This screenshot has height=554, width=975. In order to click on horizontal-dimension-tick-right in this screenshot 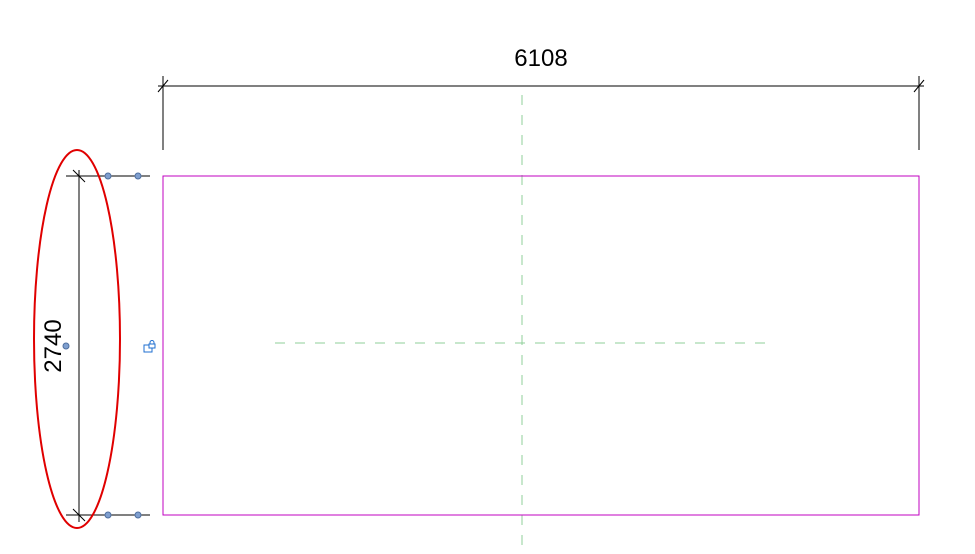, I will do `click(919, 86)`.